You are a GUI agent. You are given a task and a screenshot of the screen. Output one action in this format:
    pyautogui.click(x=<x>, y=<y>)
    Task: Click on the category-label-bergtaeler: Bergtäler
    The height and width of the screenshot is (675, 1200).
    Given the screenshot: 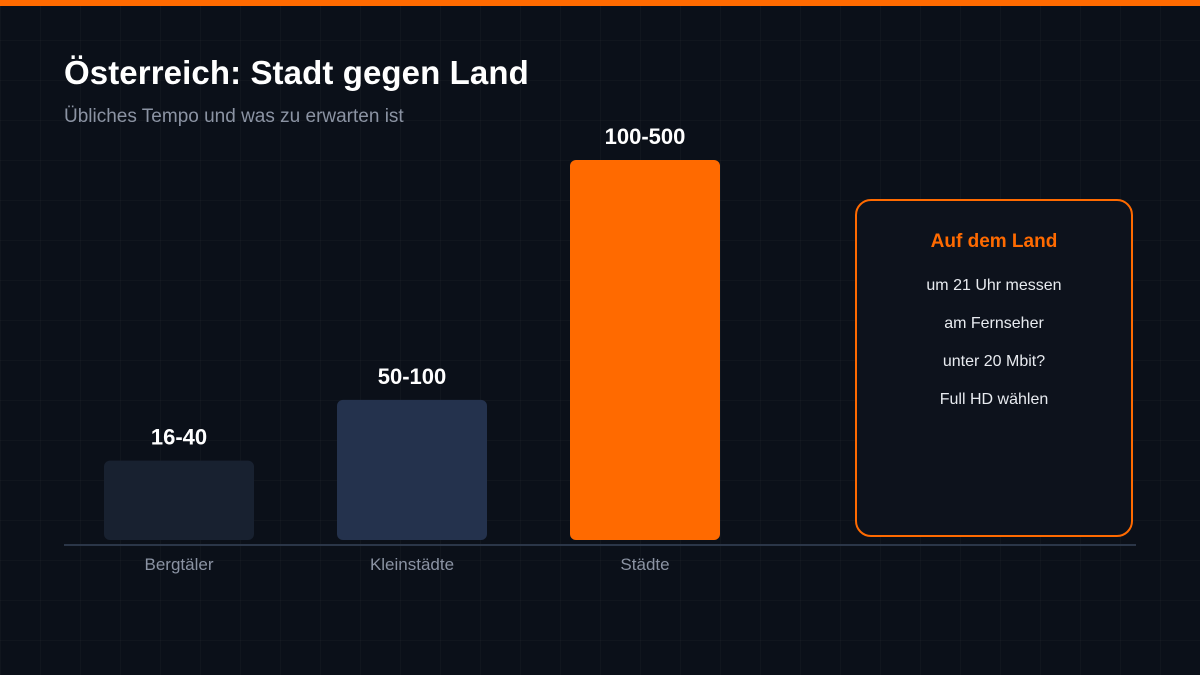 What is the action you would take?
    pyautogui.click(x=179, y=564)
    